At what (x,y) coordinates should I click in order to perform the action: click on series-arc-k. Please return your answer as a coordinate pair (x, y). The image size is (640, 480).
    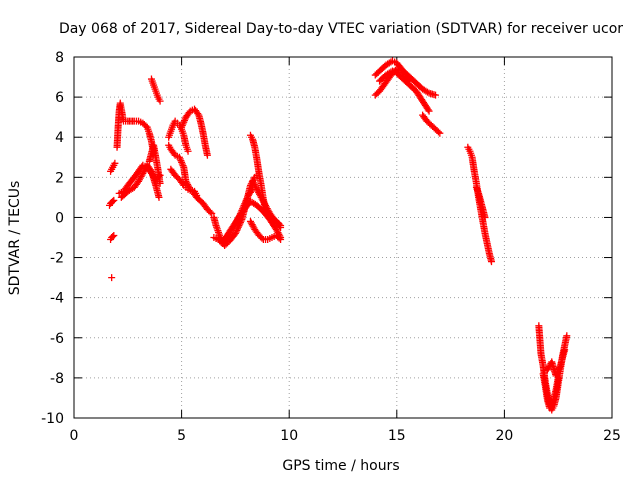
    Looking at the image, I should click on (191, 191).